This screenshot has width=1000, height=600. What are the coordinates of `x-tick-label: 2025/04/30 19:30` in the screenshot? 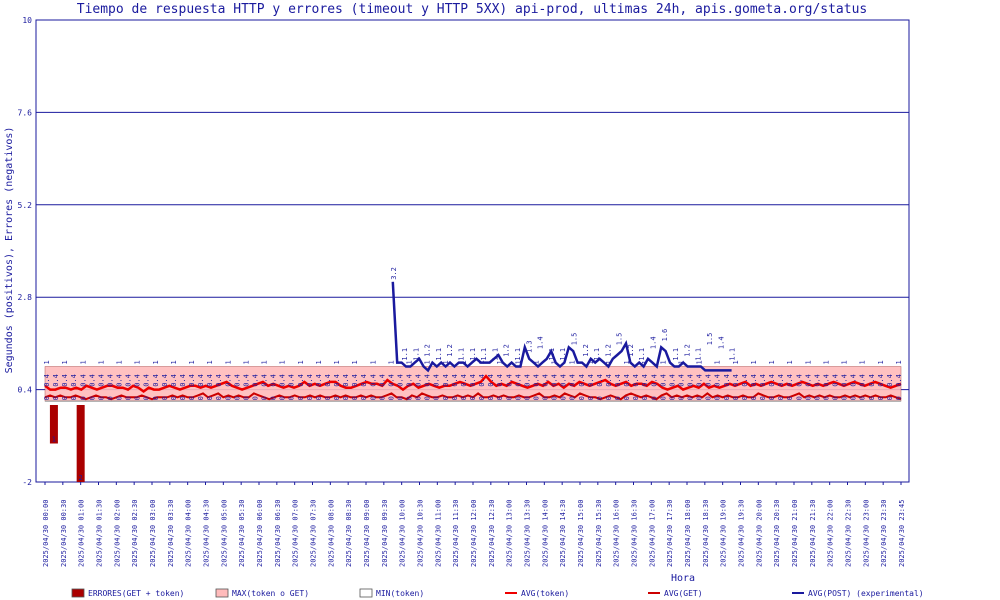 It's located at (742, 533).